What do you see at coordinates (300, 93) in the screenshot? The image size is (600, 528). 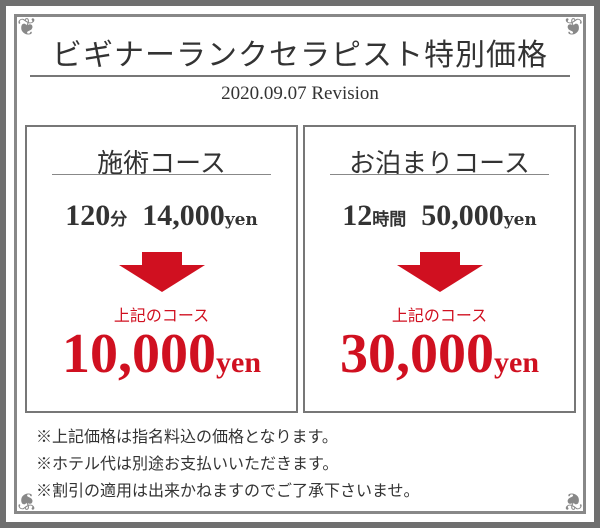 I see `revision-date: 2020.09.07 Revision` at bounding box center [300, 93].